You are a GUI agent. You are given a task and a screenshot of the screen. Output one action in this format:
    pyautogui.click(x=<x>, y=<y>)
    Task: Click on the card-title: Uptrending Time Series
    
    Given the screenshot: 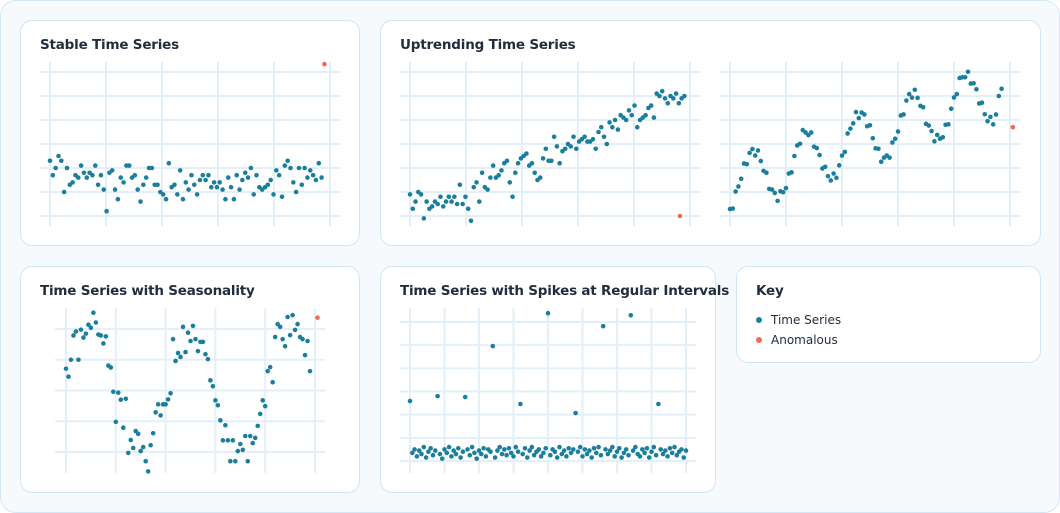 What is the action you would take?
    pyautogui.click(x=488, y=45)
    